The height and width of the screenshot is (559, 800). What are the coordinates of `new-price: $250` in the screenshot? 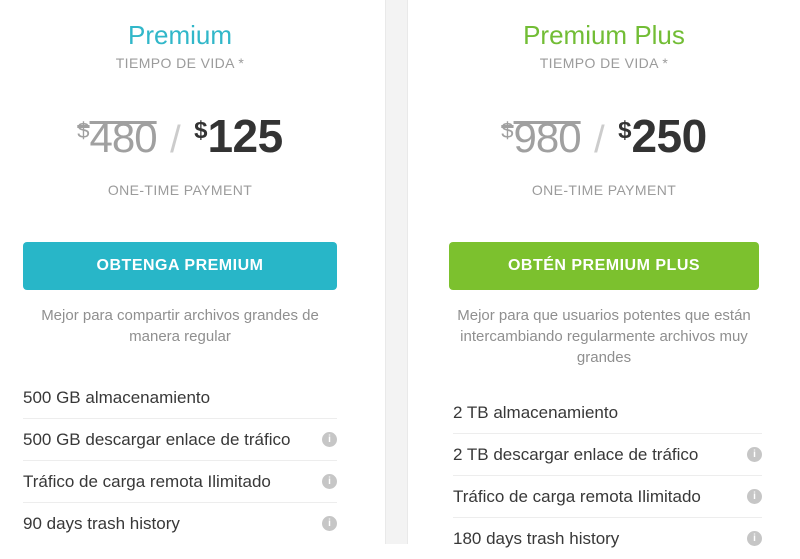 It's located at (662, 136).